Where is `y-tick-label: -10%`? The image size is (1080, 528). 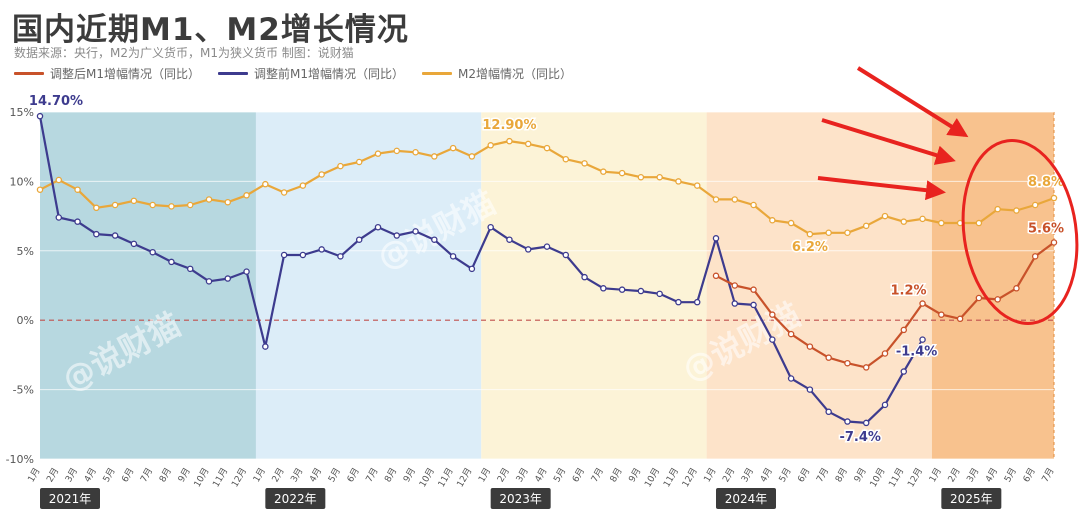
y-tick-label: -10% is located at coordinates (20, 459).